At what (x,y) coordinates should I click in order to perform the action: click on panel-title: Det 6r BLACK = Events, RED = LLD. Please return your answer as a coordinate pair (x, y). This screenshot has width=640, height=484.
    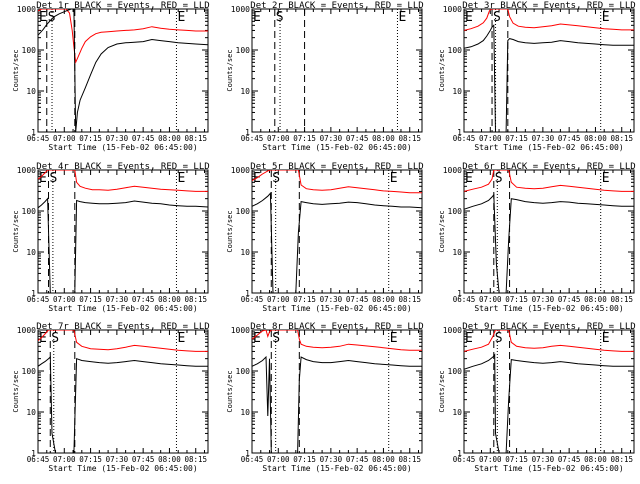
    Looking at the image, I should click on (548, 167).